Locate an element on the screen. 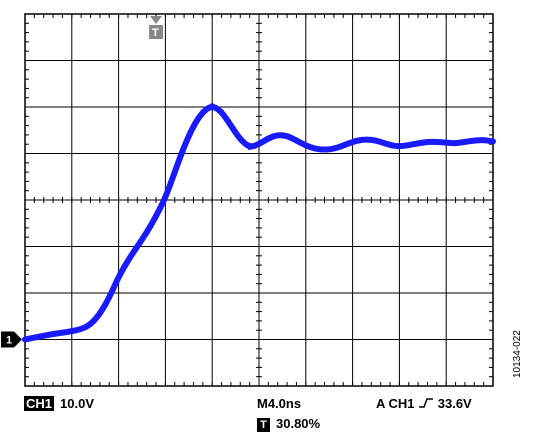 The height and width of the screenshot is (441, 533). volts-per-div: 10.0V is located at coordinates (77, 403).